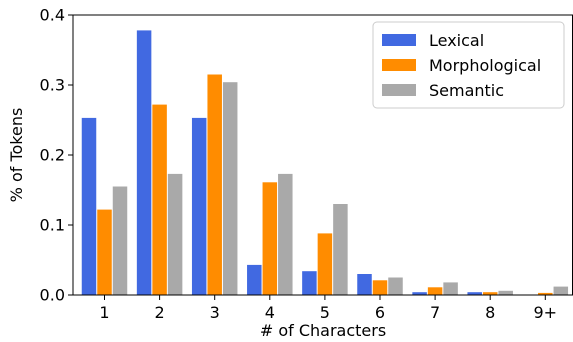 This screenshot has width=573, height=342. What do you see at coordinates (215, 312) in the screenshot?
I see `x-tick-label: 3` at bounding box center [215, 312].